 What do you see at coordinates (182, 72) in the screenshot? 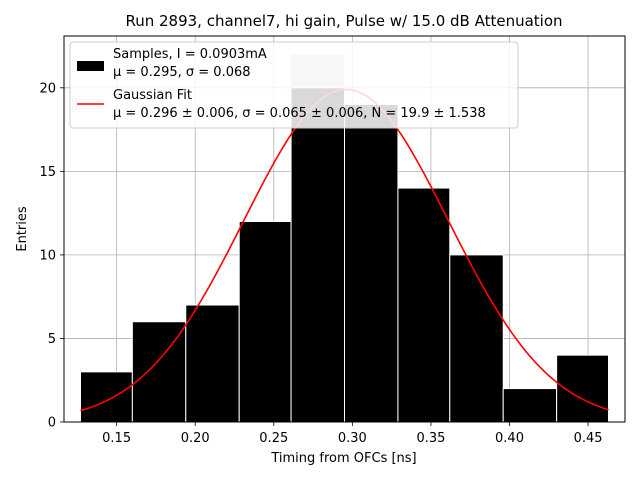
I see `legend-label: μ = 0.295, σ = 0.068` at bounding box center [182, 72].